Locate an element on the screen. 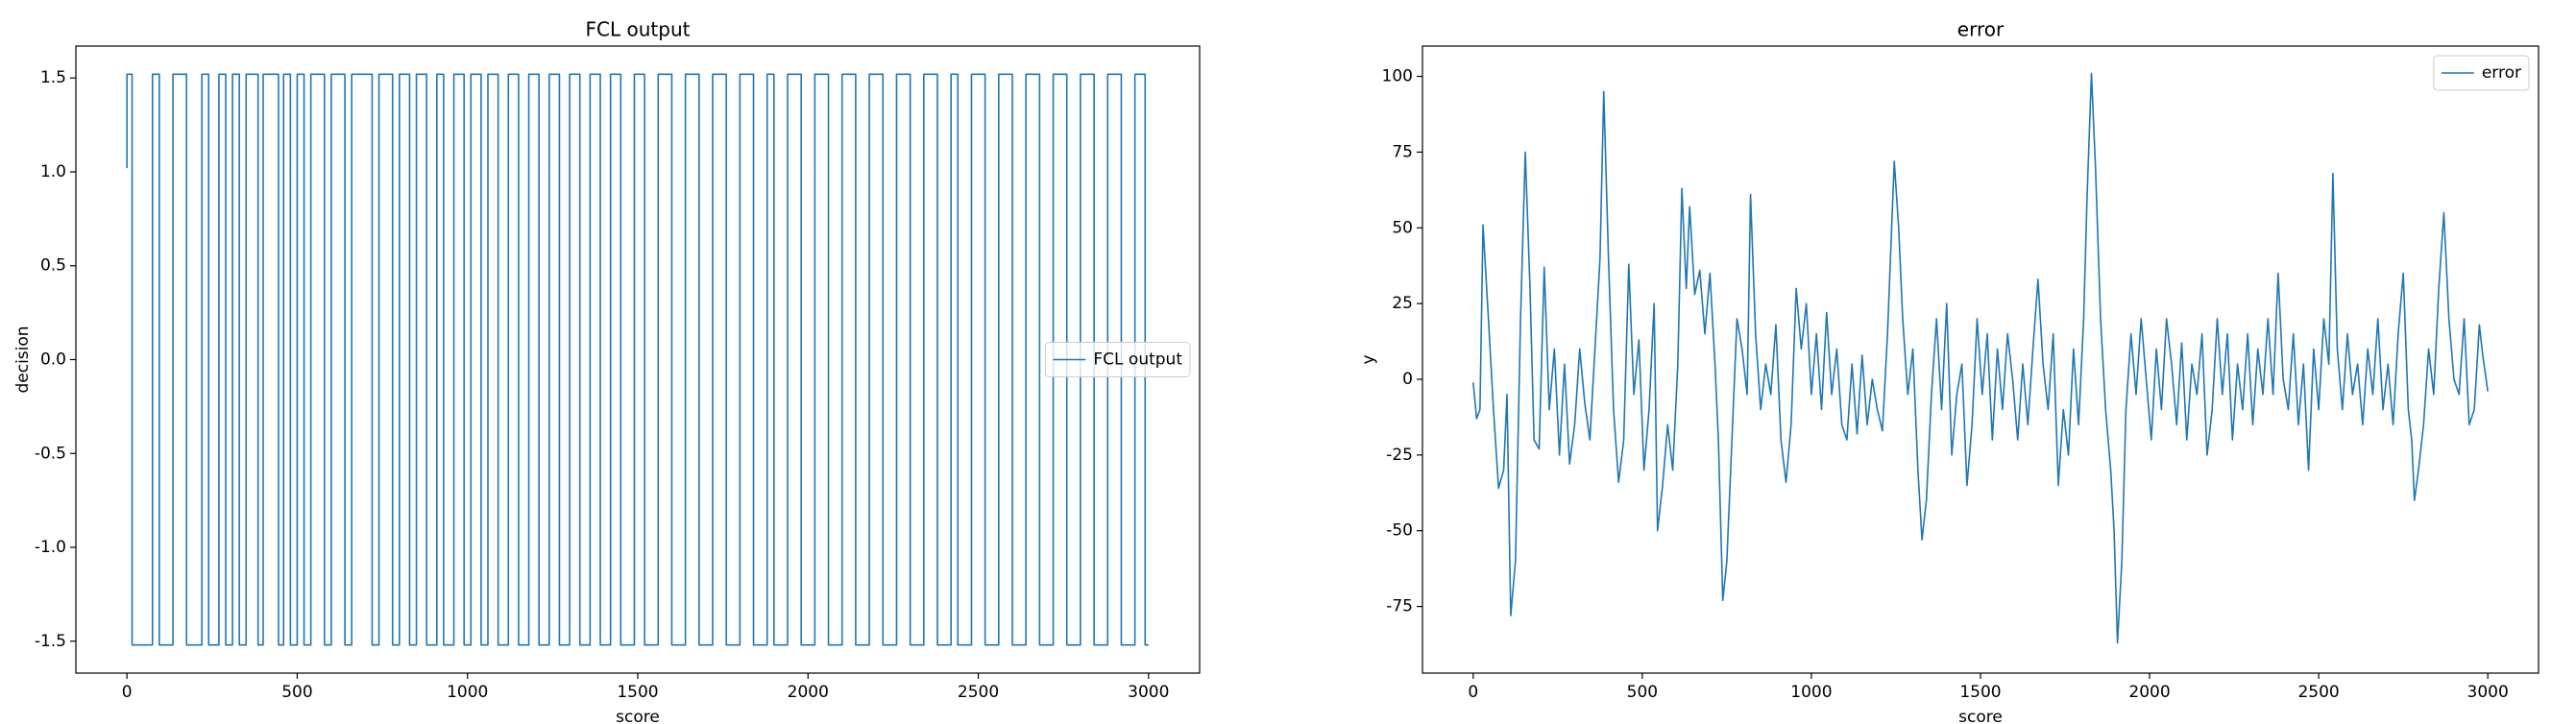  y-tick-label: 75 is located at coordinates (1402, 151).